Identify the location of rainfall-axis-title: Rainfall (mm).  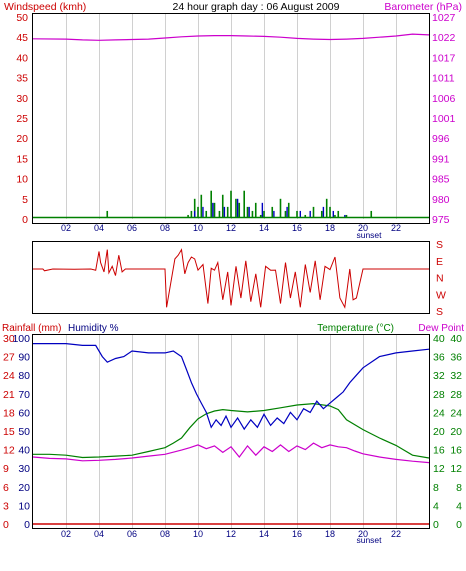
(31, 328).